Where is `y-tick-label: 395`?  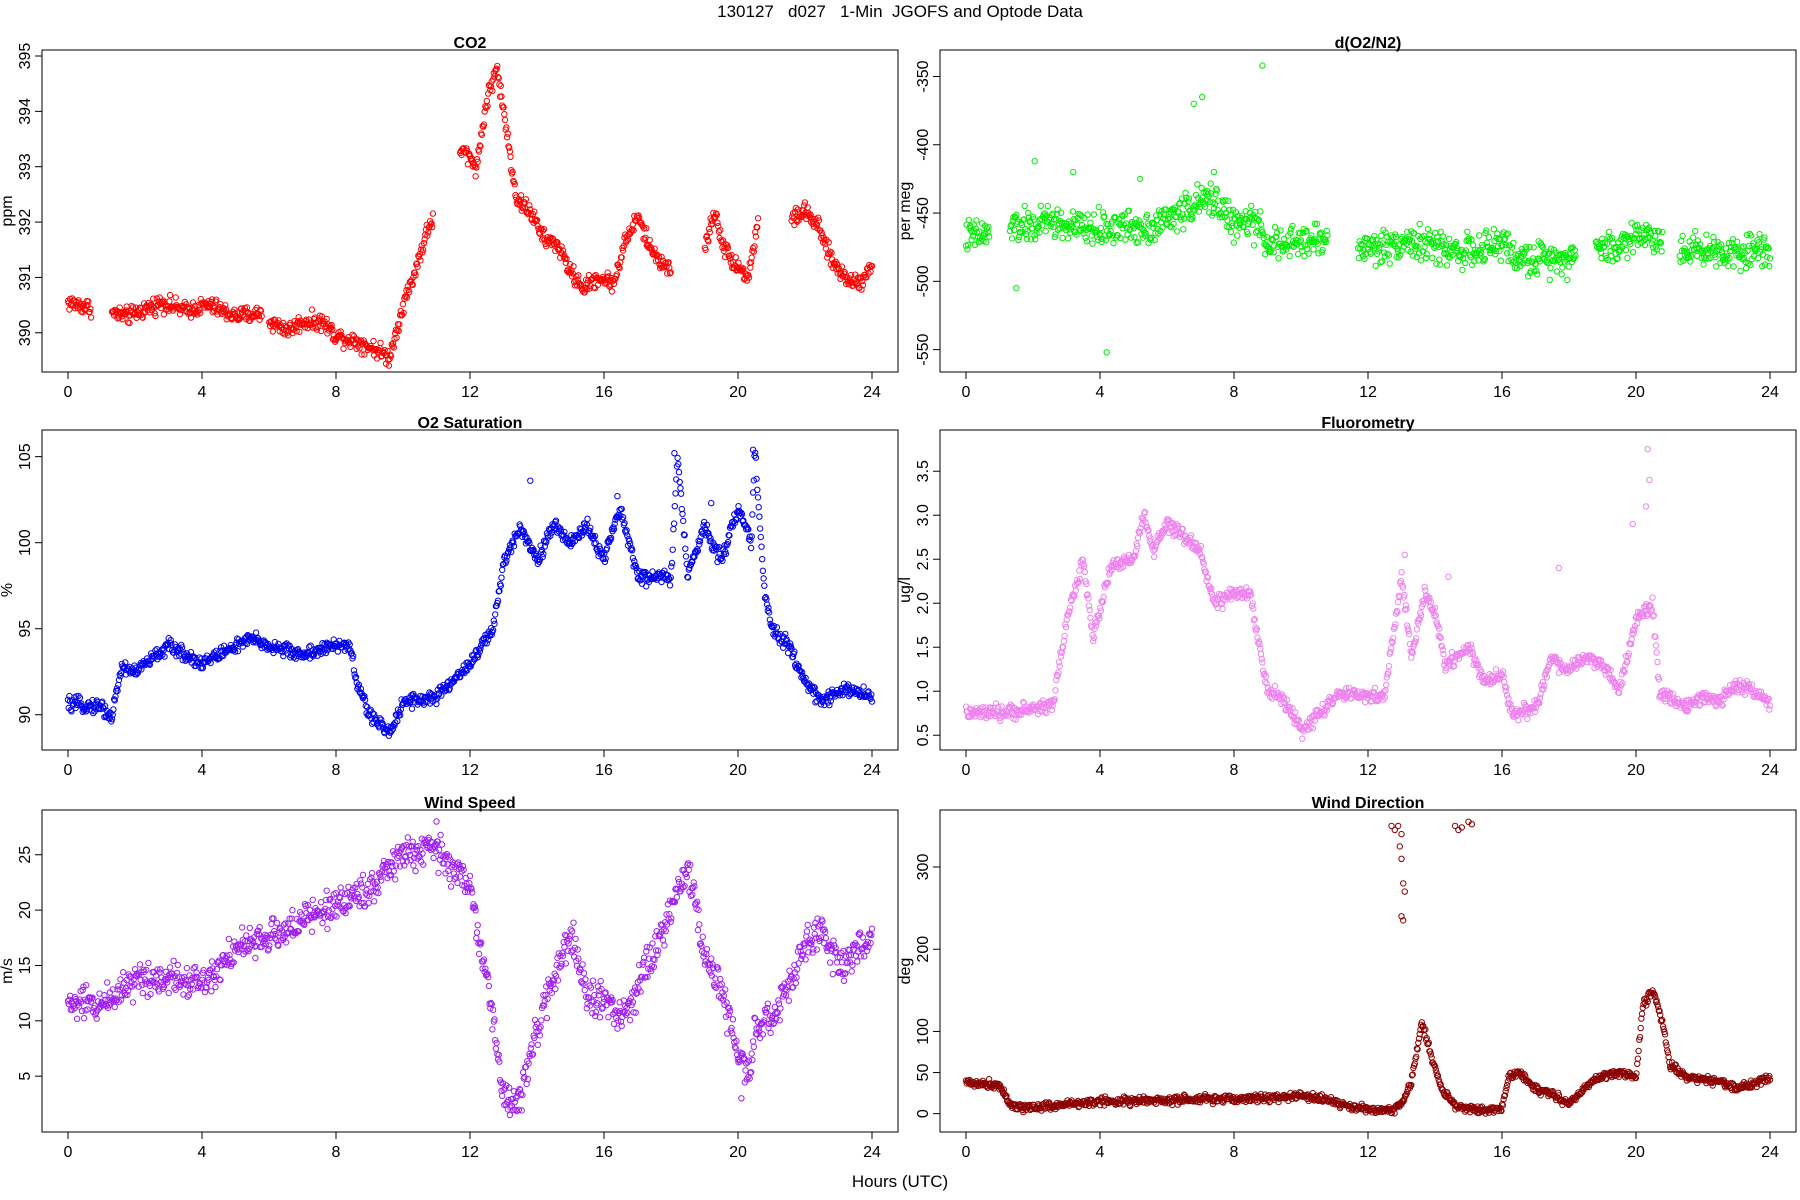
y-tick-label: 395 is located at coordinates (25, 56).